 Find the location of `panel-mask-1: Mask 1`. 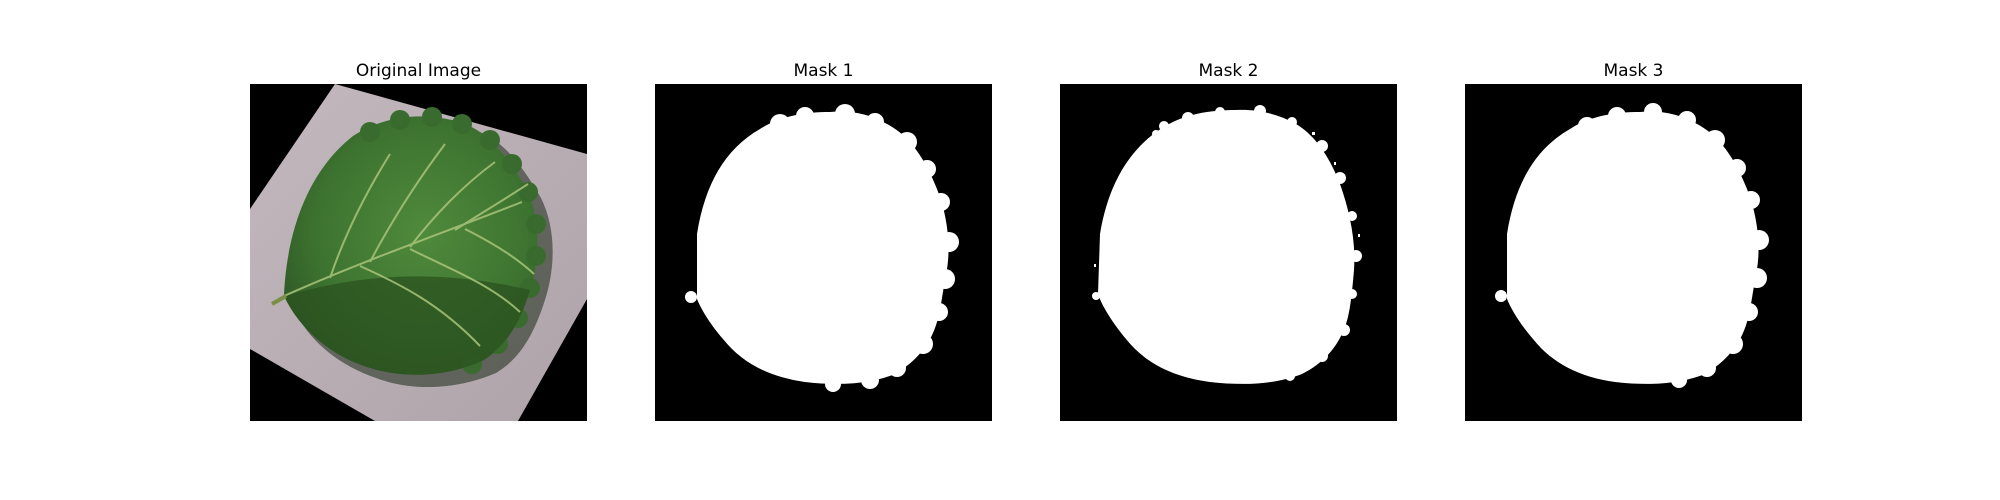

panel-mask-1: Mask 1 is located at coordinates (823, 235).